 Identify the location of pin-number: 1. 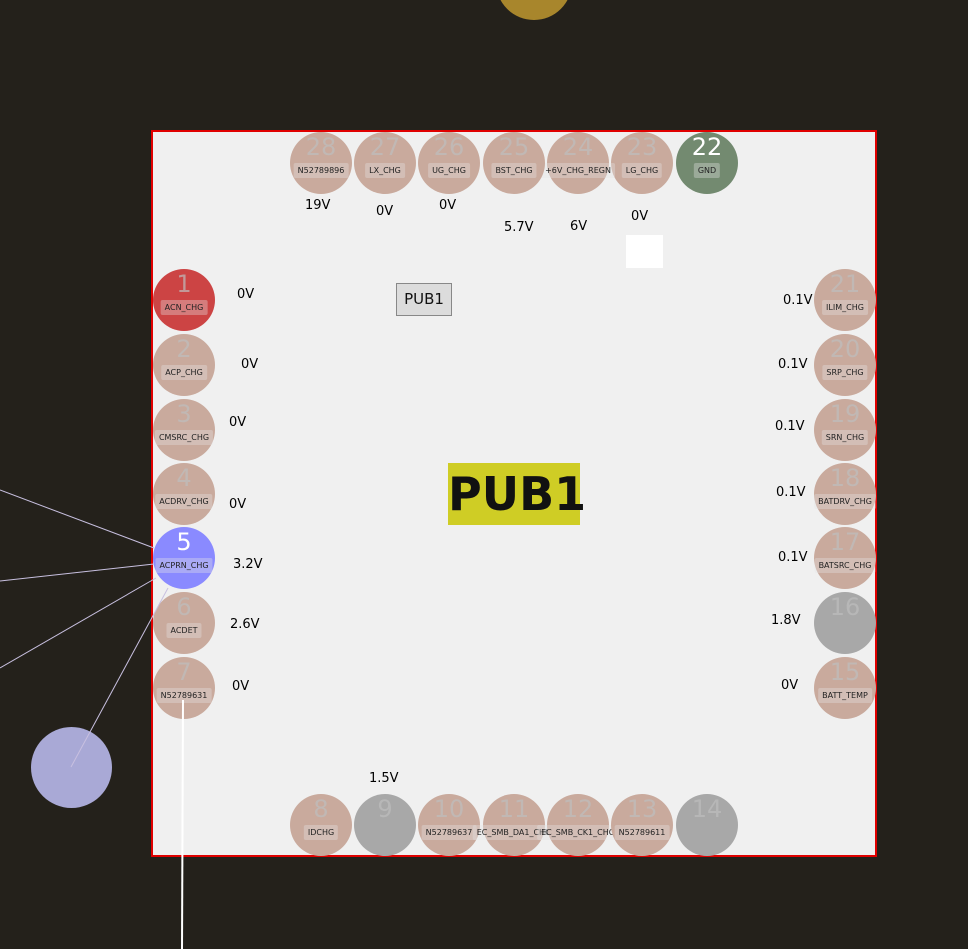
(184, 284).